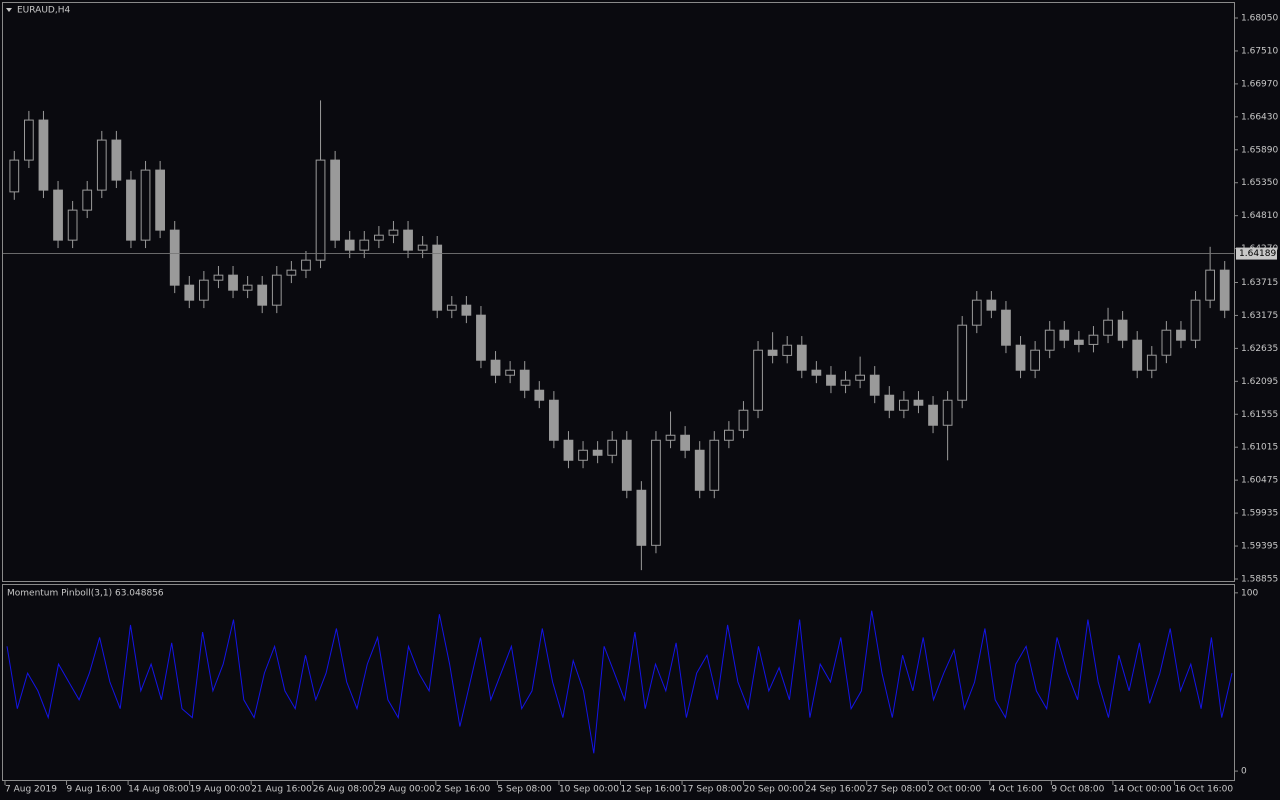  Describe the element at coordinates (1259, 150) in the screenshot. I see `y-tick-label: 1.65890` at that location.